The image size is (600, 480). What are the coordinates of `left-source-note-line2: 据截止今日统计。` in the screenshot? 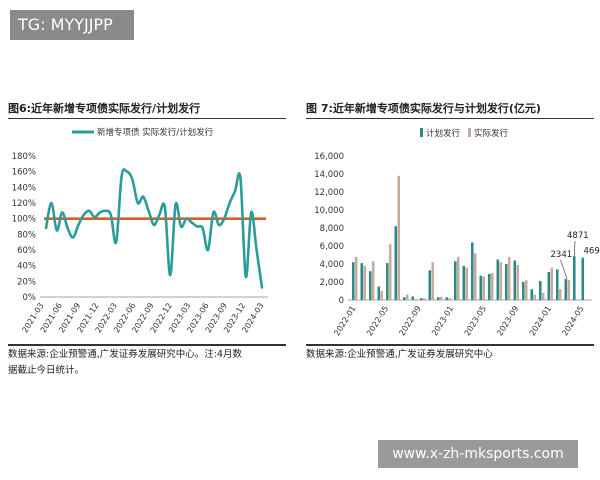 It's located at (46, 370).